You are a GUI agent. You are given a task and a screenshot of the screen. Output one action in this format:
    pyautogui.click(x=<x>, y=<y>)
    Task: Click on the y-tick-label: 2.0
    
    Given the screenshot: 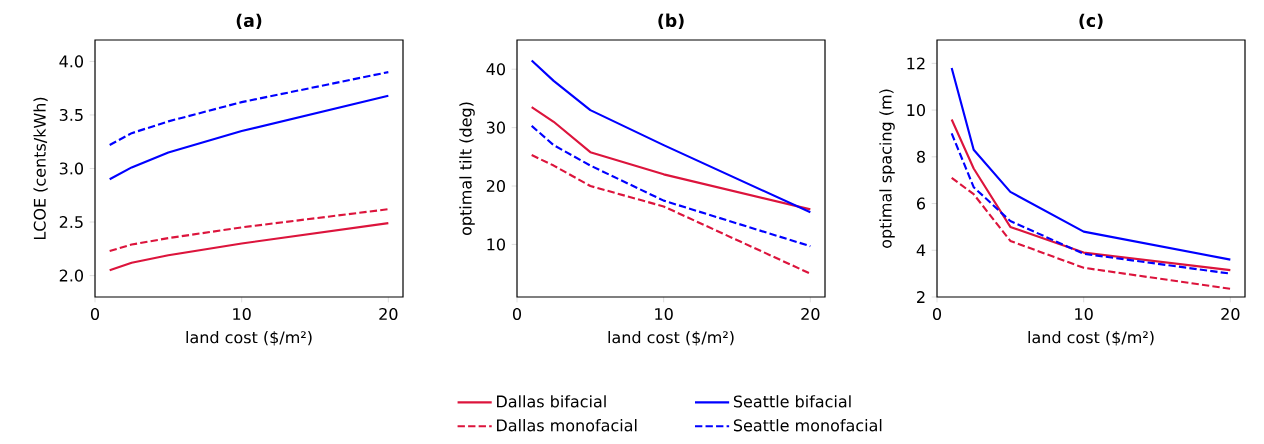 What is the action you would take?
    pyautogui.click(x=71, y=275)
    